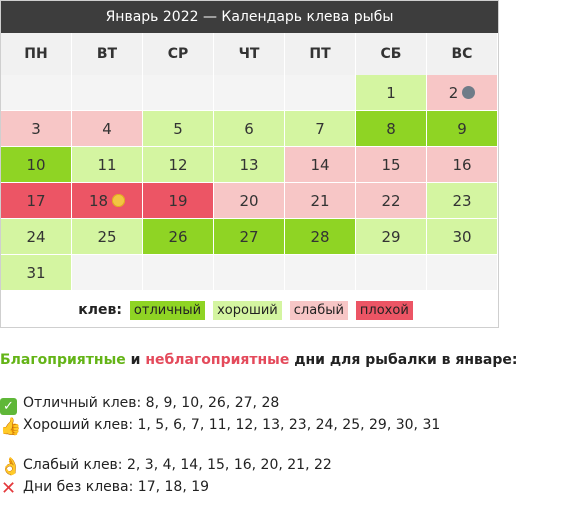 The width and height of the screenshot is (582, 511). Describe the element at coordinates (167, 310) in the screenshot. I see `legend-excellent: отличный` at that location.